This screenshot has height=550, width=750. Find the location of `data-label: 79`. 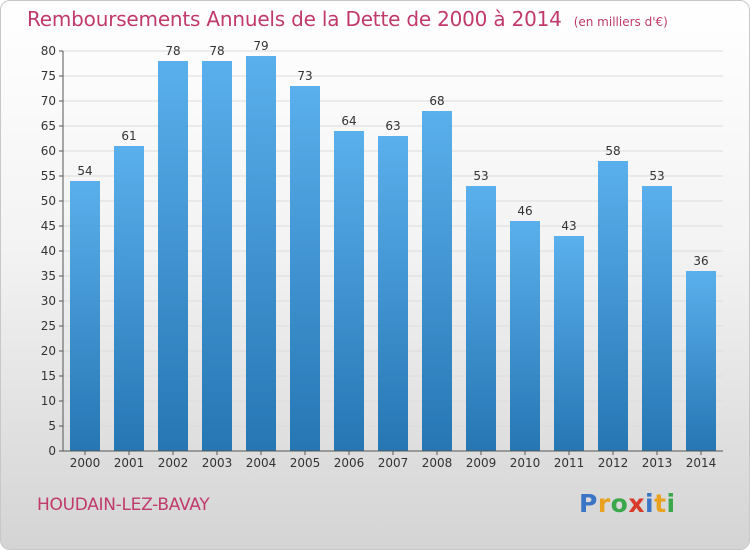

data-label: 79 is located at coordinates (260, 46).